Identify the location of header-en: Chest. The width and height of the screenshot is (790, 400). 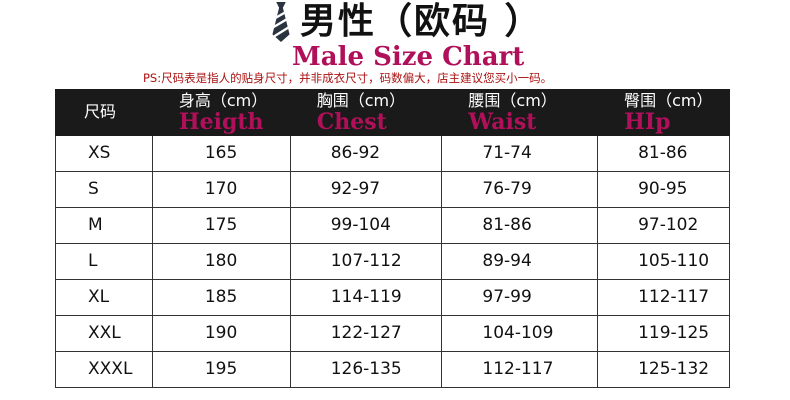
(351, 121).